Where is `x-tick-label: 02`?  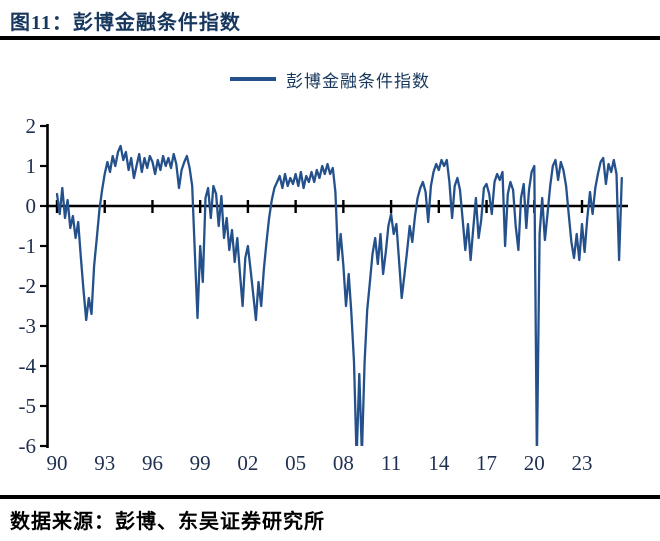
x-tick-label: 02 is located at coordinates (247, 463).